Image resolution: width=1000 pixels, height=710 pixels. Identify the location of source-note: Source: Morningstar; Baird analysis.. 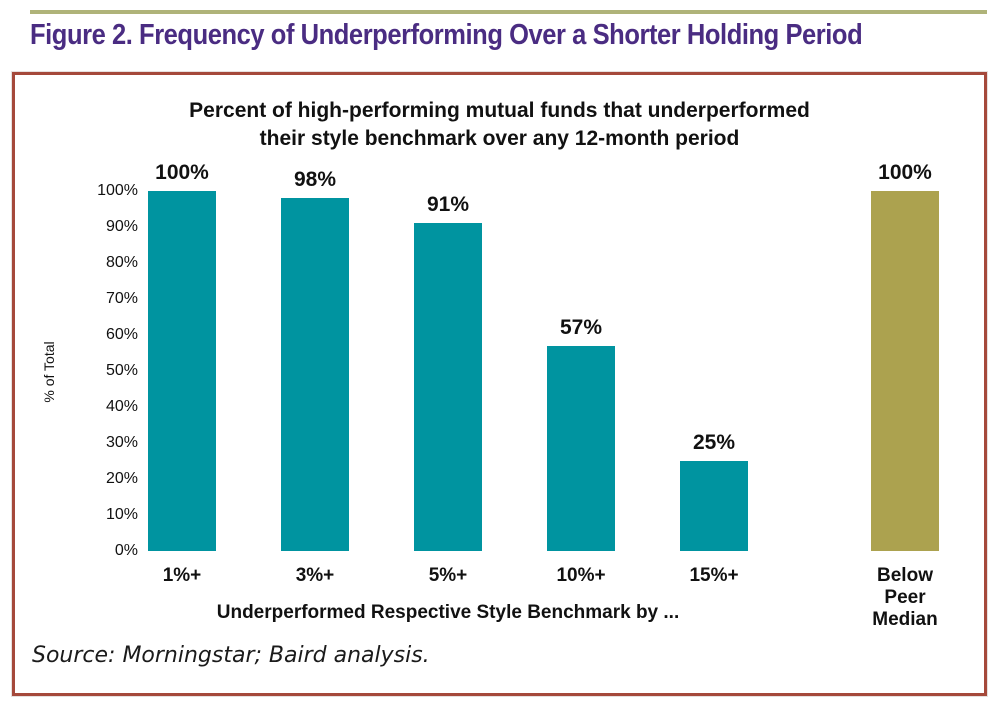
(231, 655).